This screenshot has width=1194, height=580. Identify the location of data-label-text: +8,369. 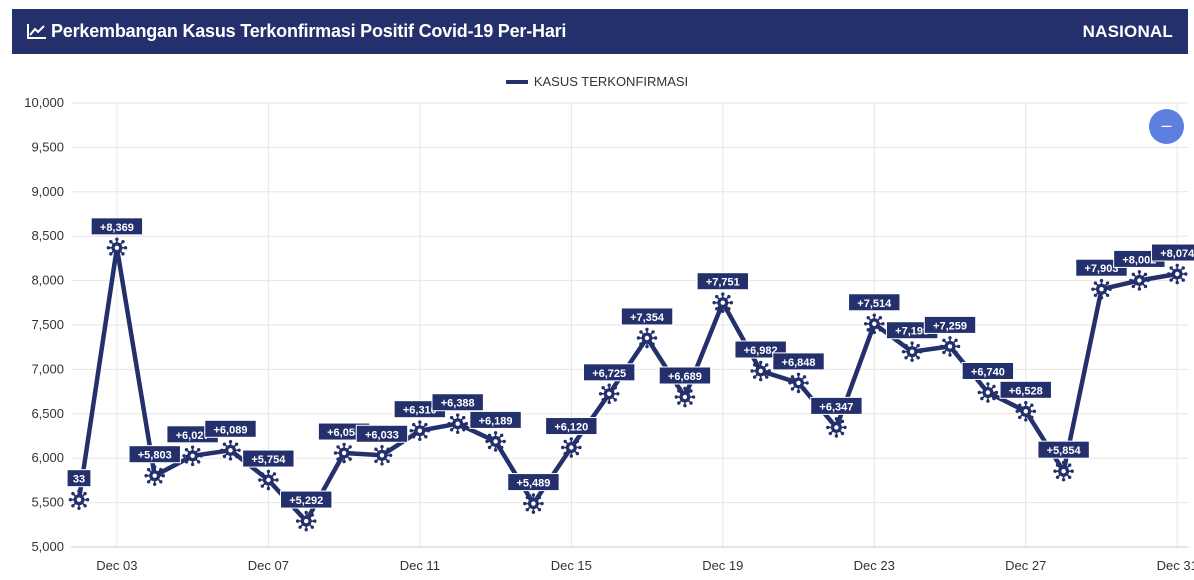
(117, 228).